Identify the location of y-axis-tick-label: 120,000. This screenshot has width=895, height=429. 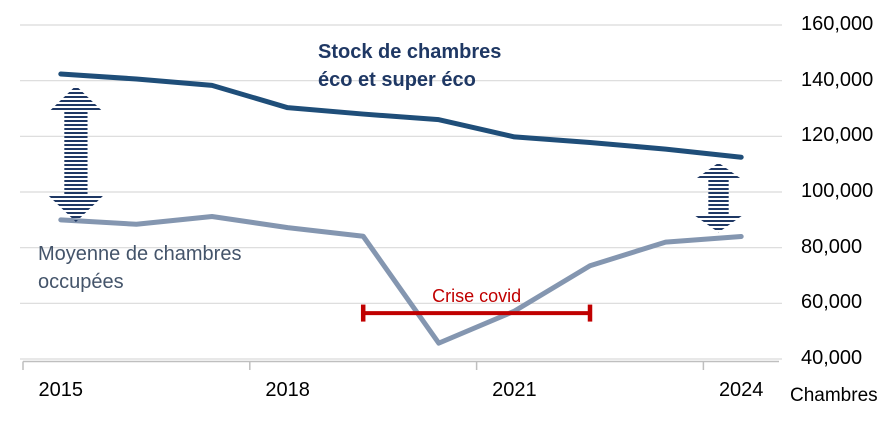
(837, 135).